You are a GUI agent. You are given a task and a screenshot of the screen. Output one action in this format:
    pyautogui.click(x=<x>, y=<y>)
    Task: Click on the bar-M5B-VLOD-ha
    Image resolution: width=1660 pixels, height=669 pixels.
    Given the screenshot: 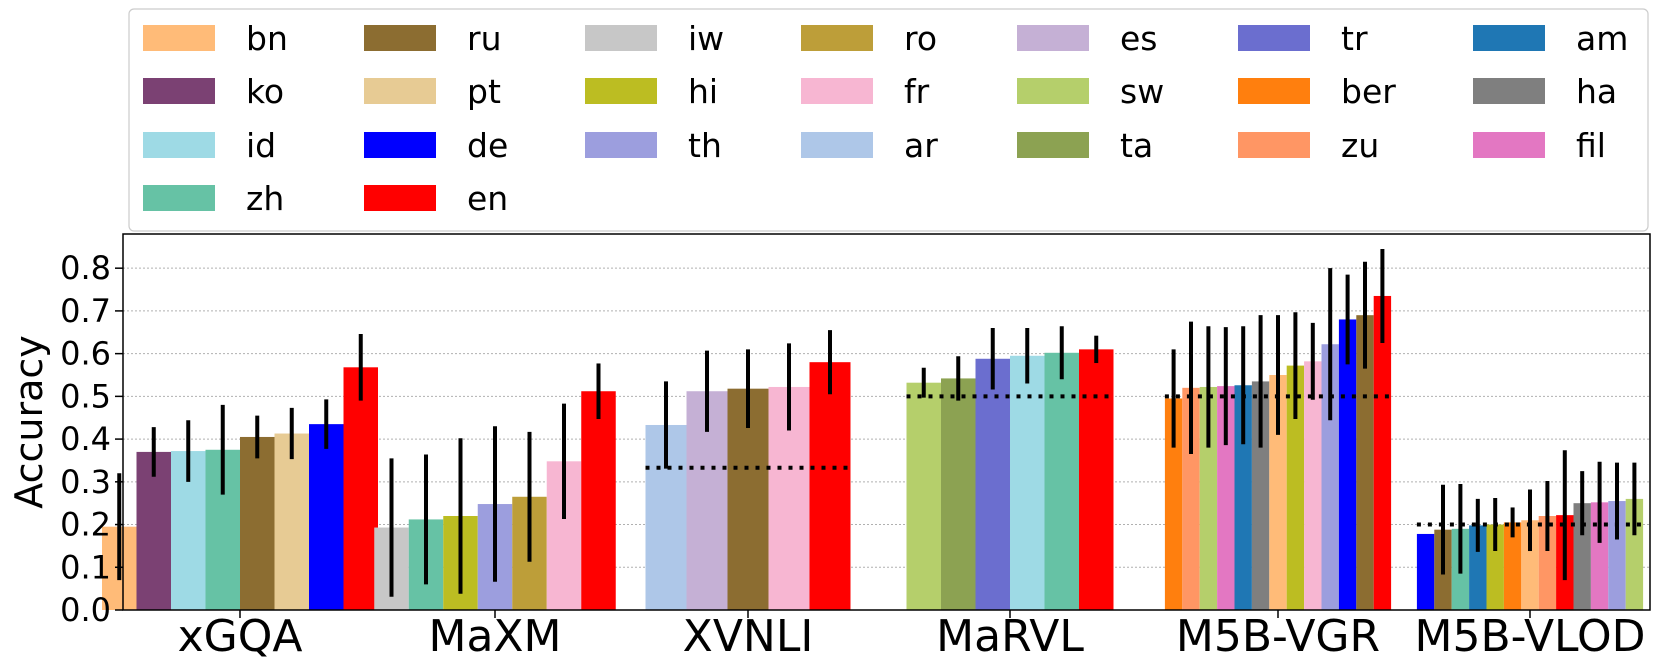 What is the action you would take?
    pyautogui.click(x=1582, y=556)
    